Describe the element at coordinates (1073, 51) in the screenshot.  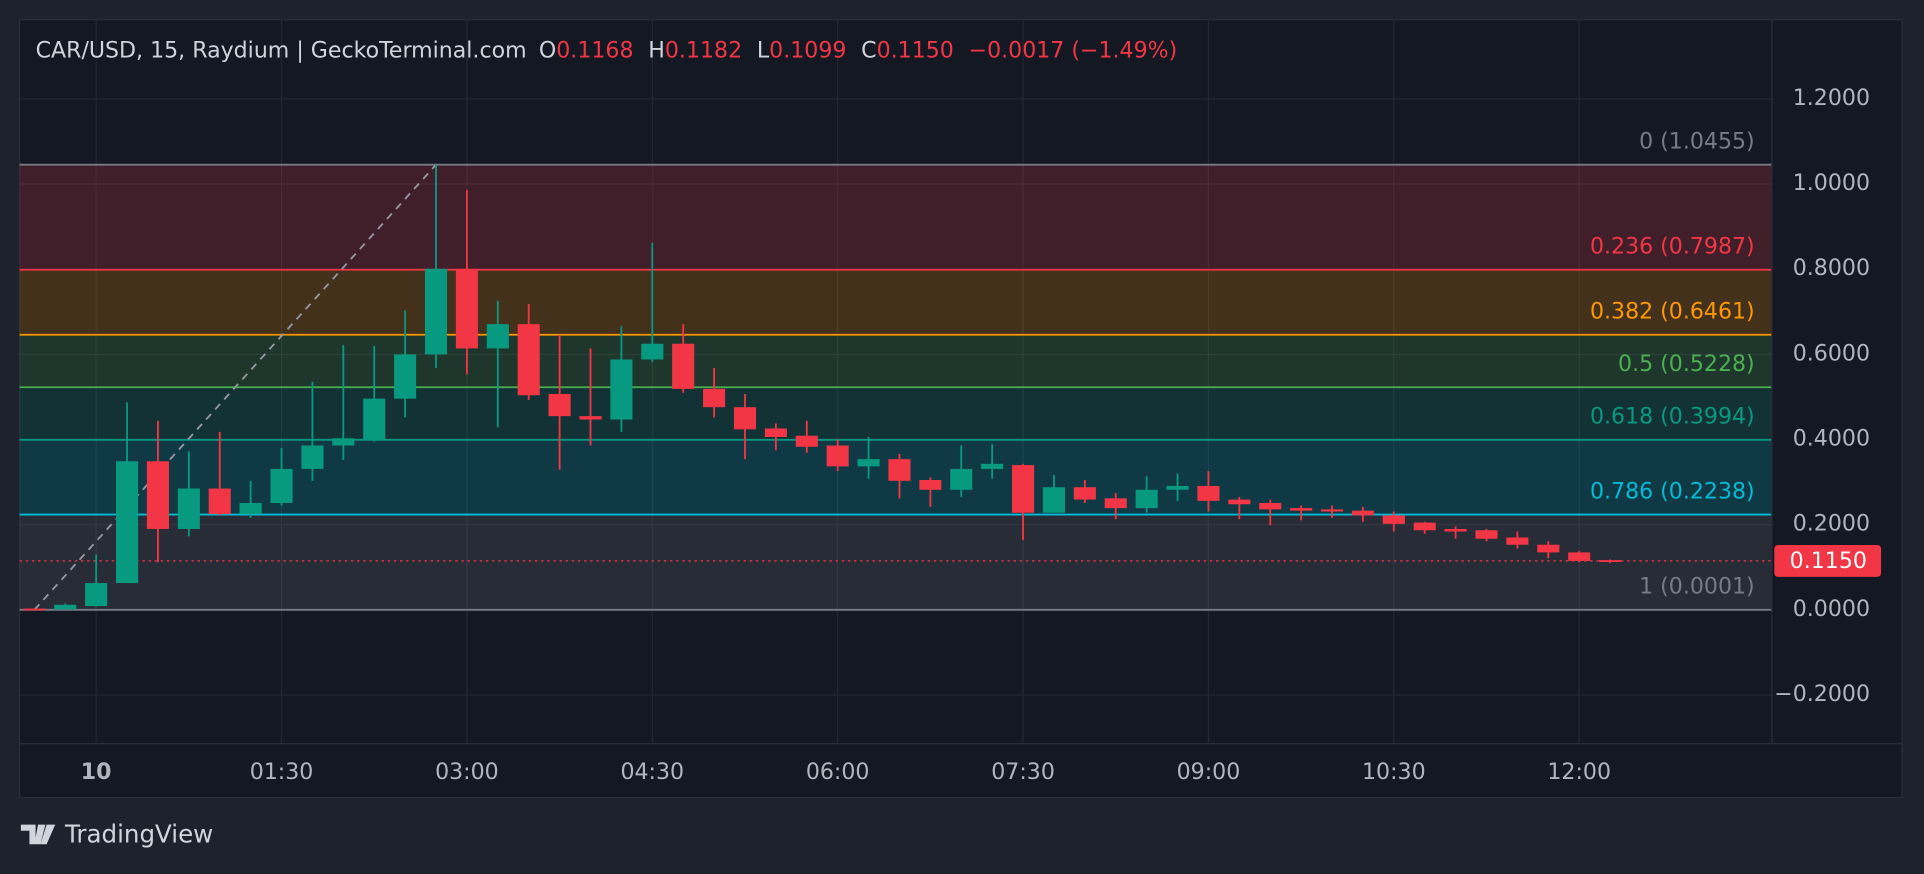
I see `change: −0.0017 (−1.49%)` at that location.